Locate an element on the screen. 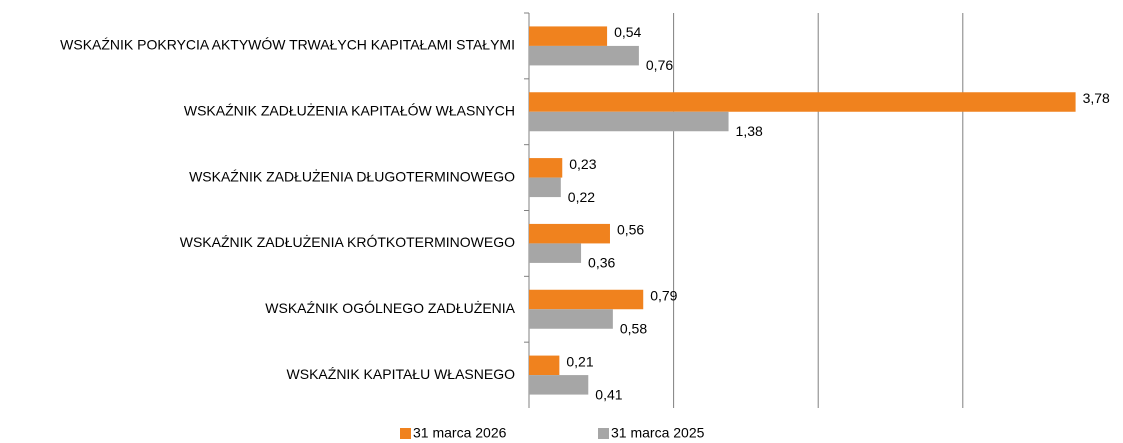  value-label: 0,41 is located at coordinates (608, 394).